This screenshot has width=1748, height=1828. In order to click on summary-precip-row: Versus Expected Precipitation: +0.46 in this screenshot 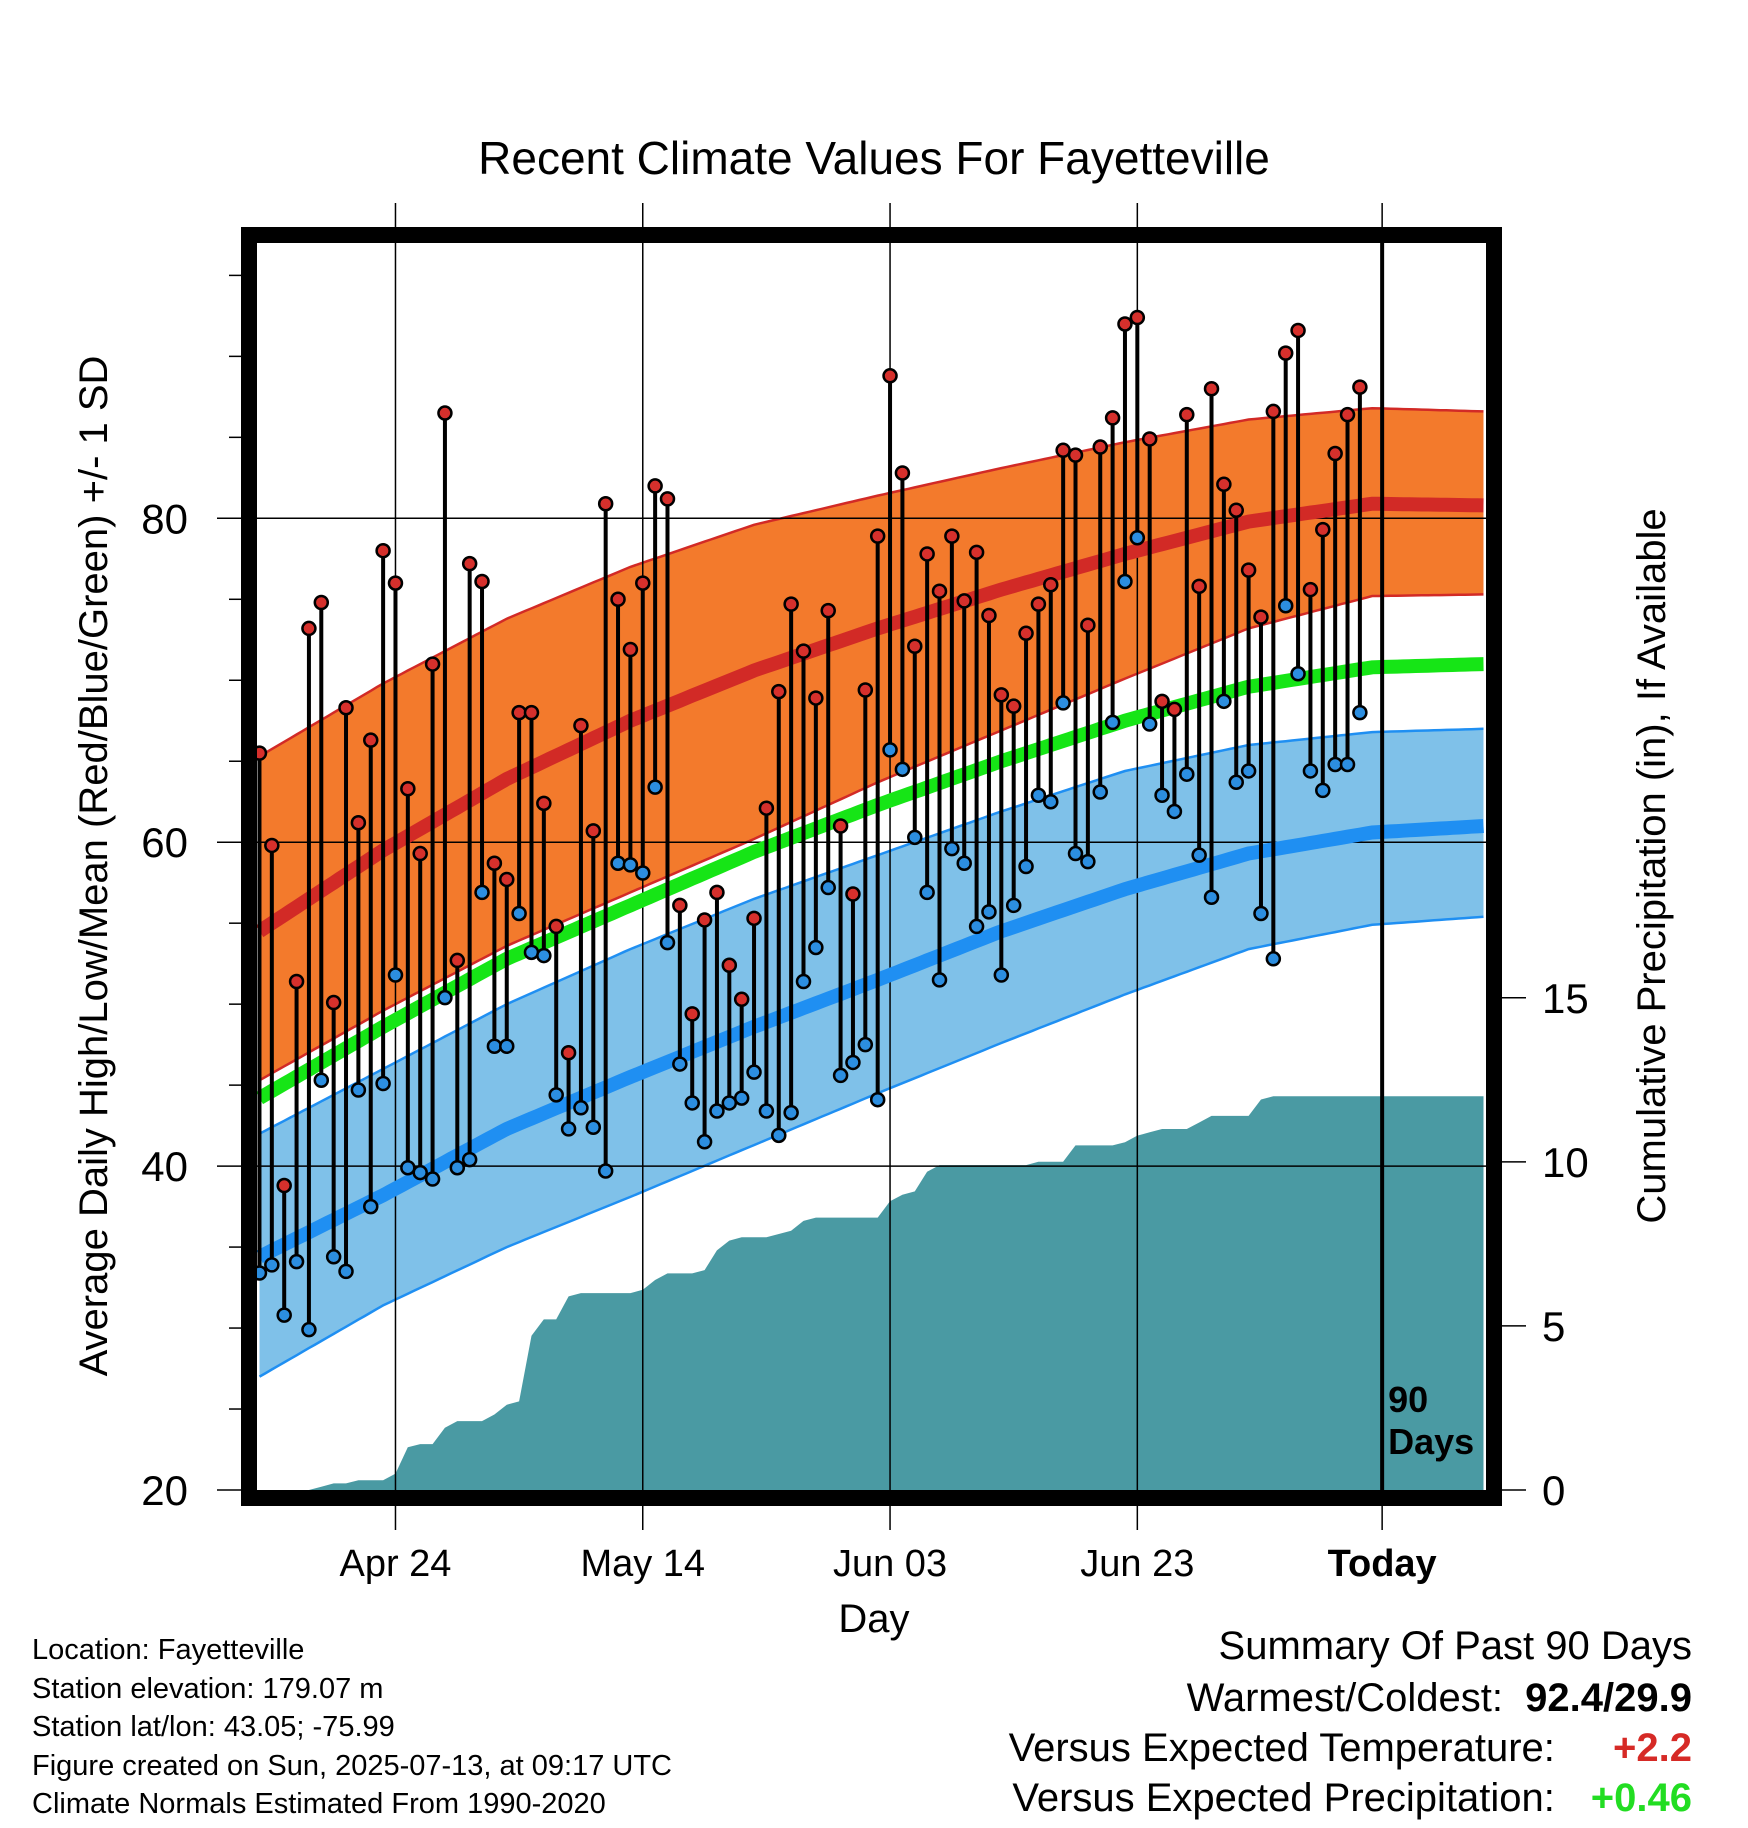, I will do `click(1352, 1798)`.